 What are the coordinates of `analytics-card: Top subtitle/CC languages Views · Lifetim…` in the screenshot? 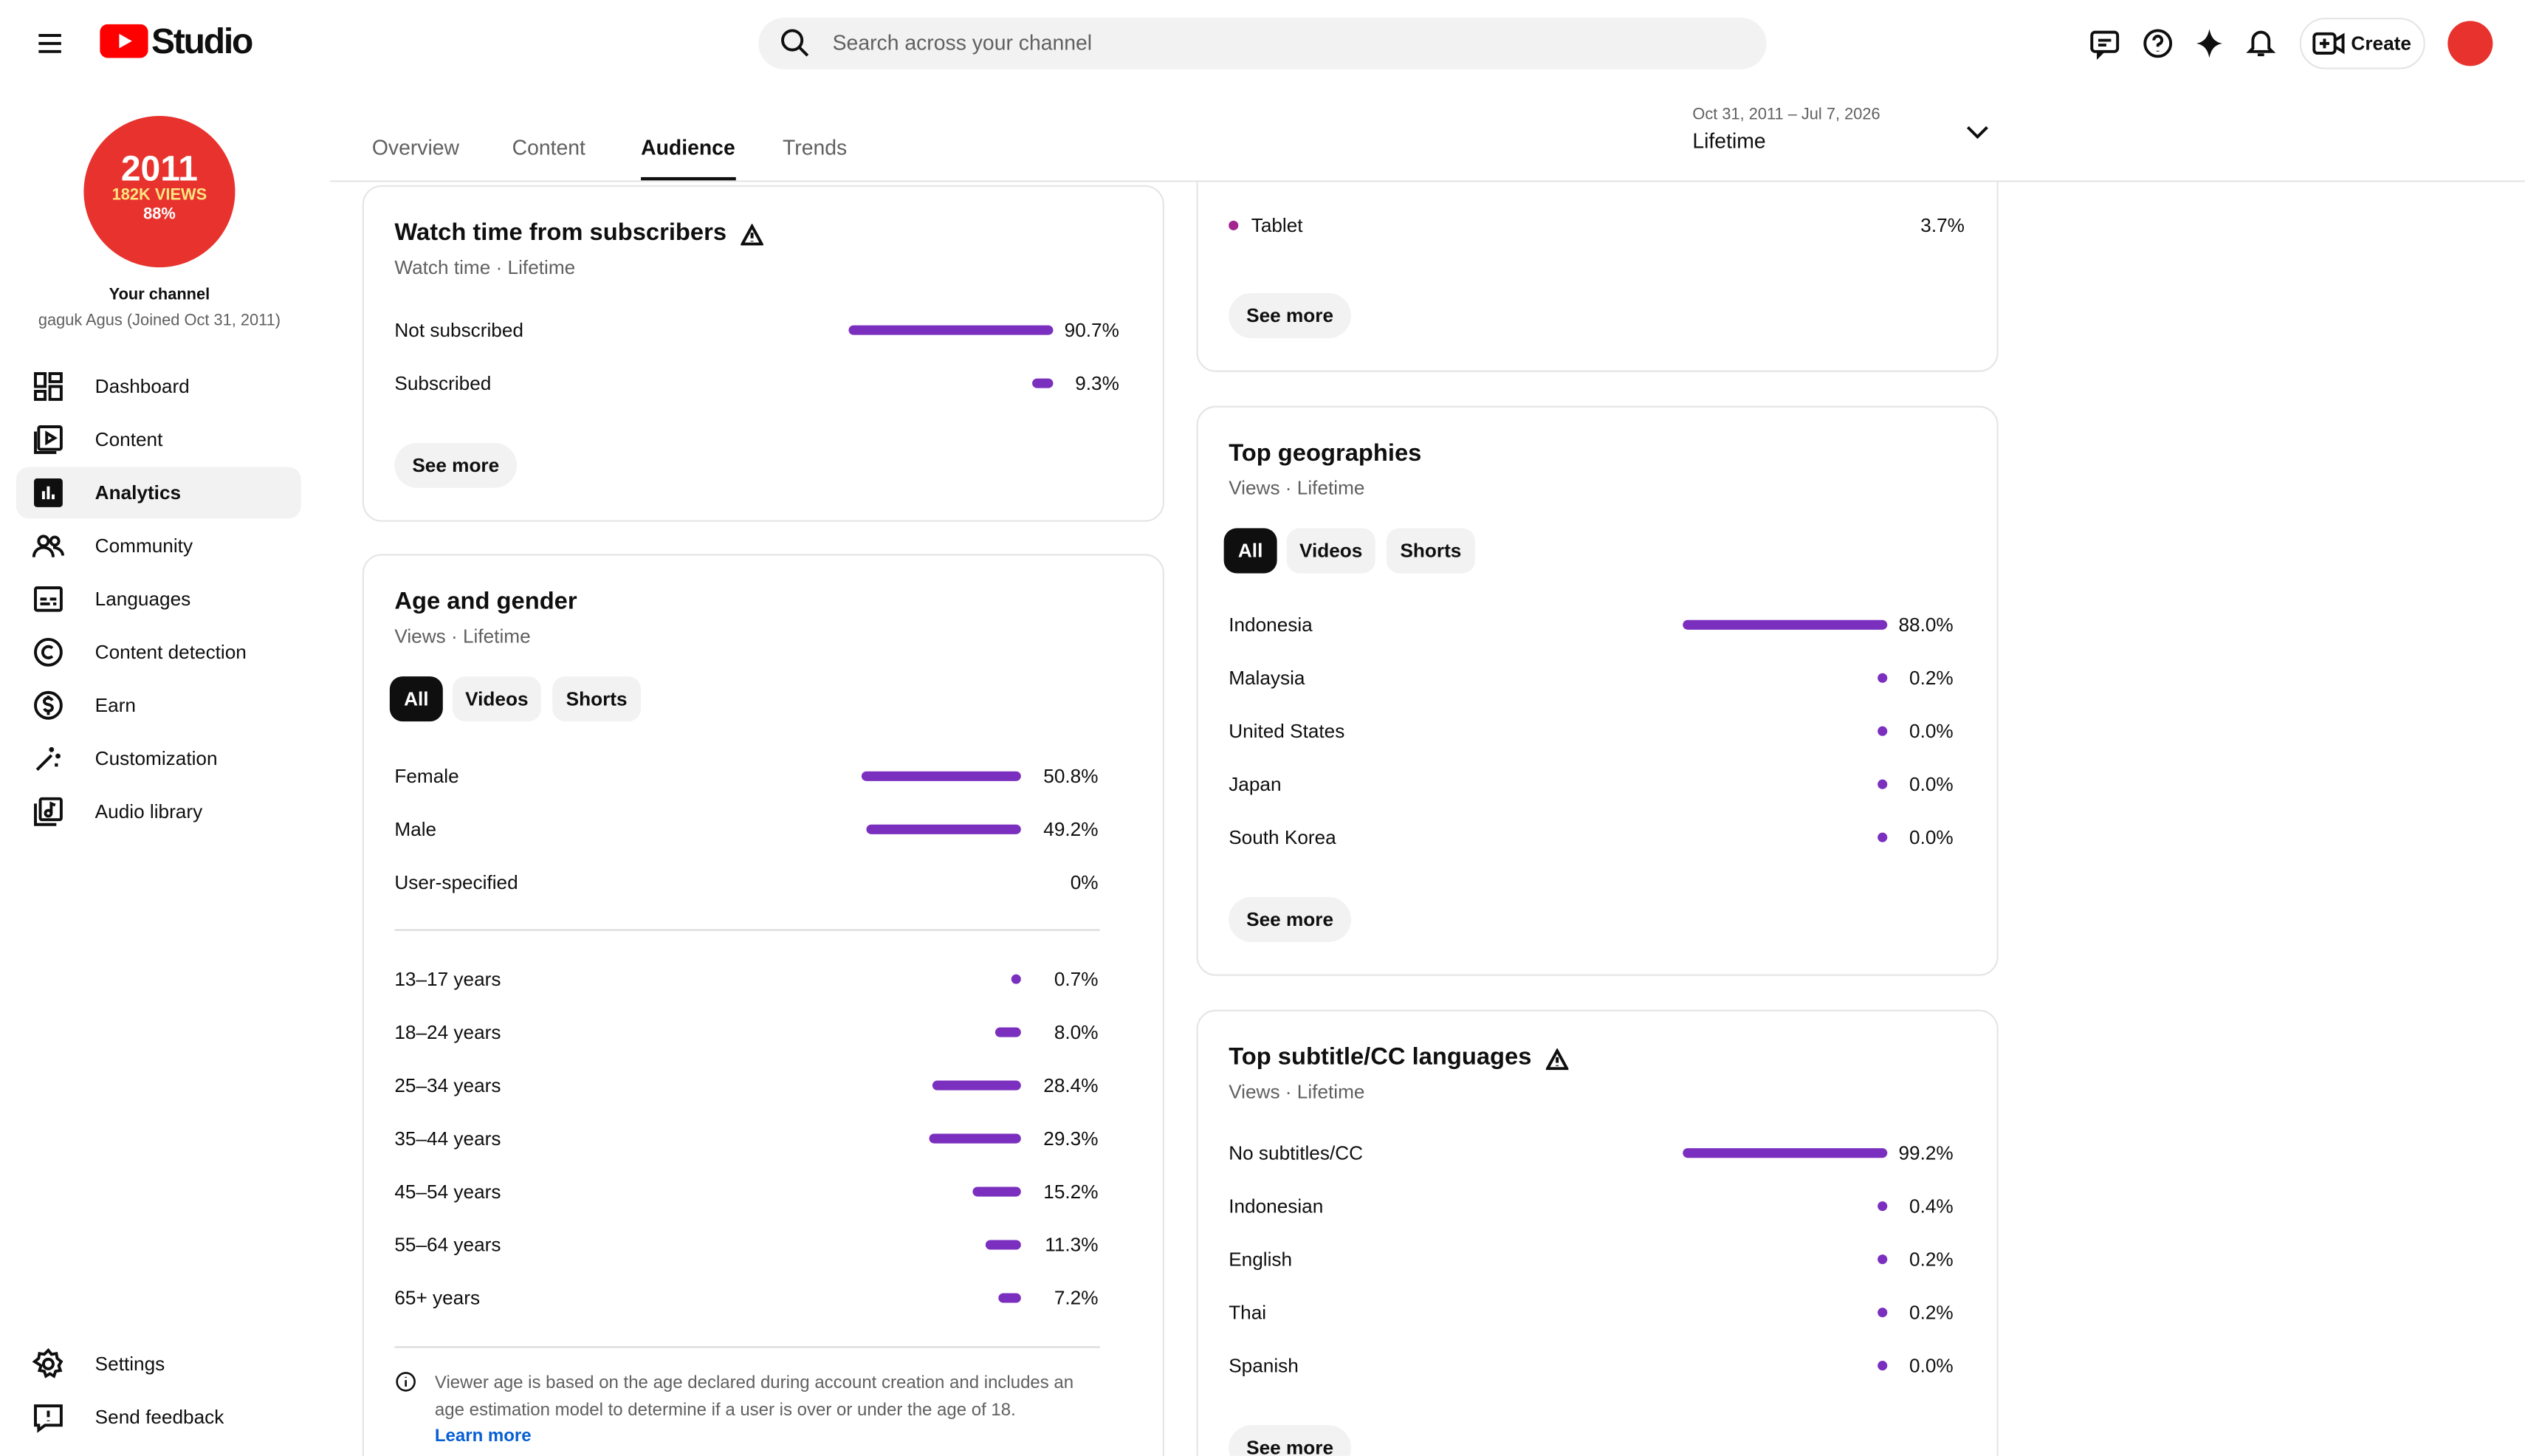 It's located at (1598, 1233).